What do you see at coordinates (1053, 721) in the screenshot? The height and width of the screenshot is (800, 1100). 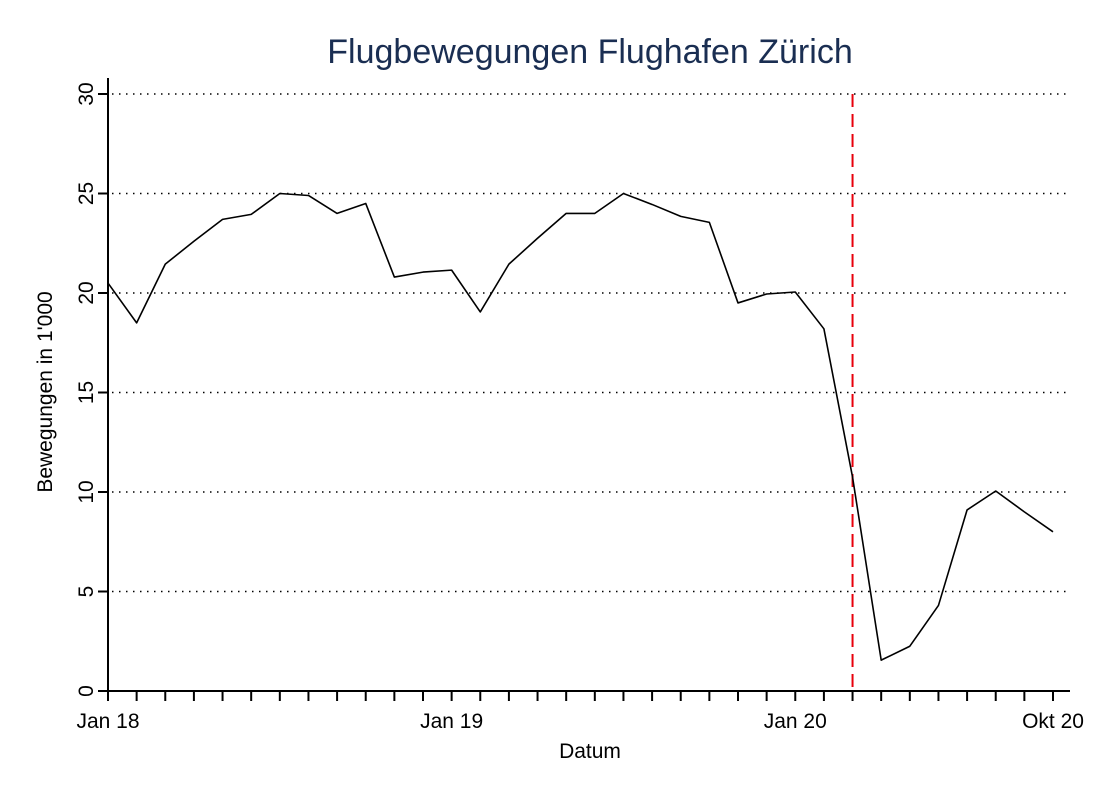 I see `x-tick-label: Okt 20` at bounding box center [1053, 721].